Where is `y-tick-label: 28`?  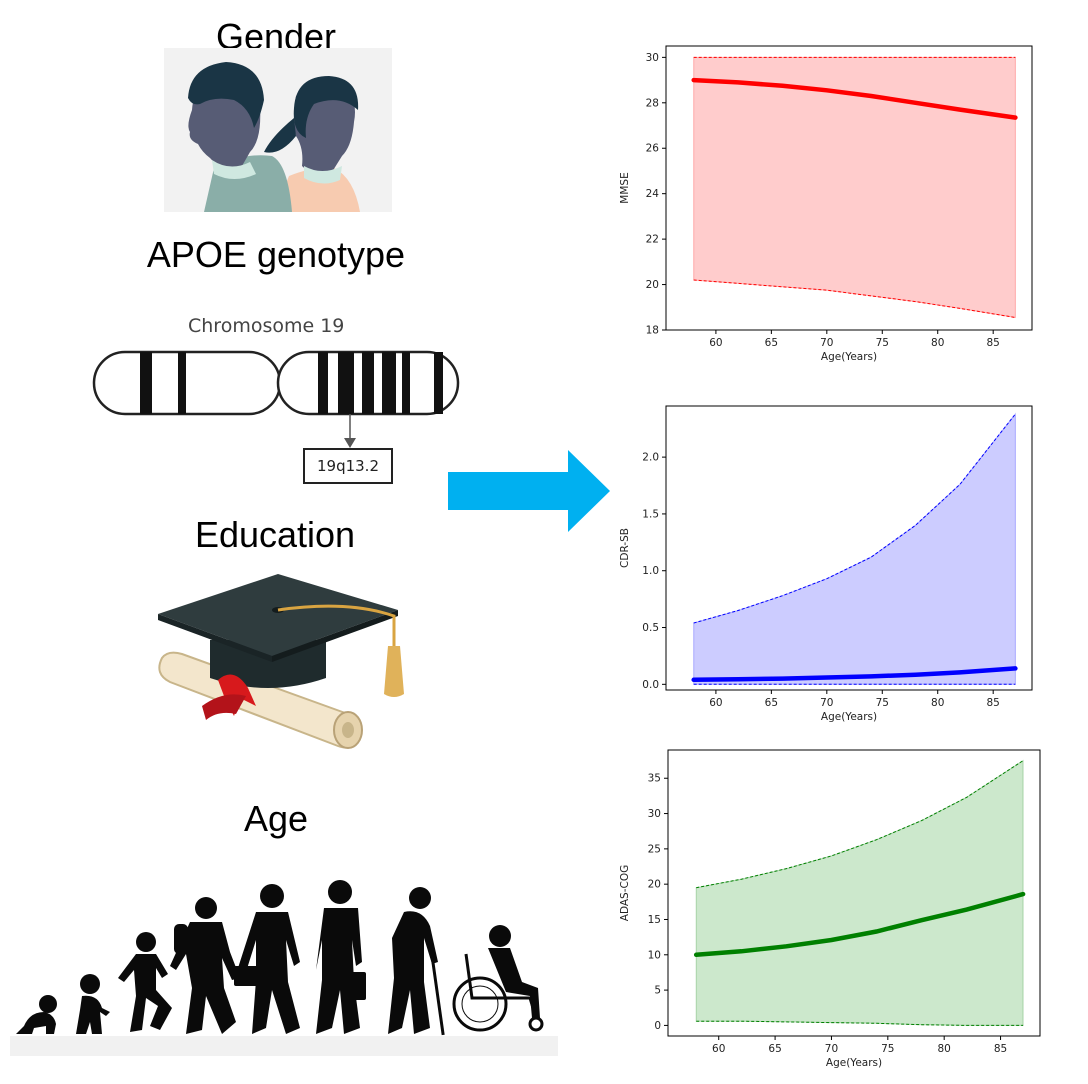
y-tick-label: 28 is located at coordinates (652, 103).